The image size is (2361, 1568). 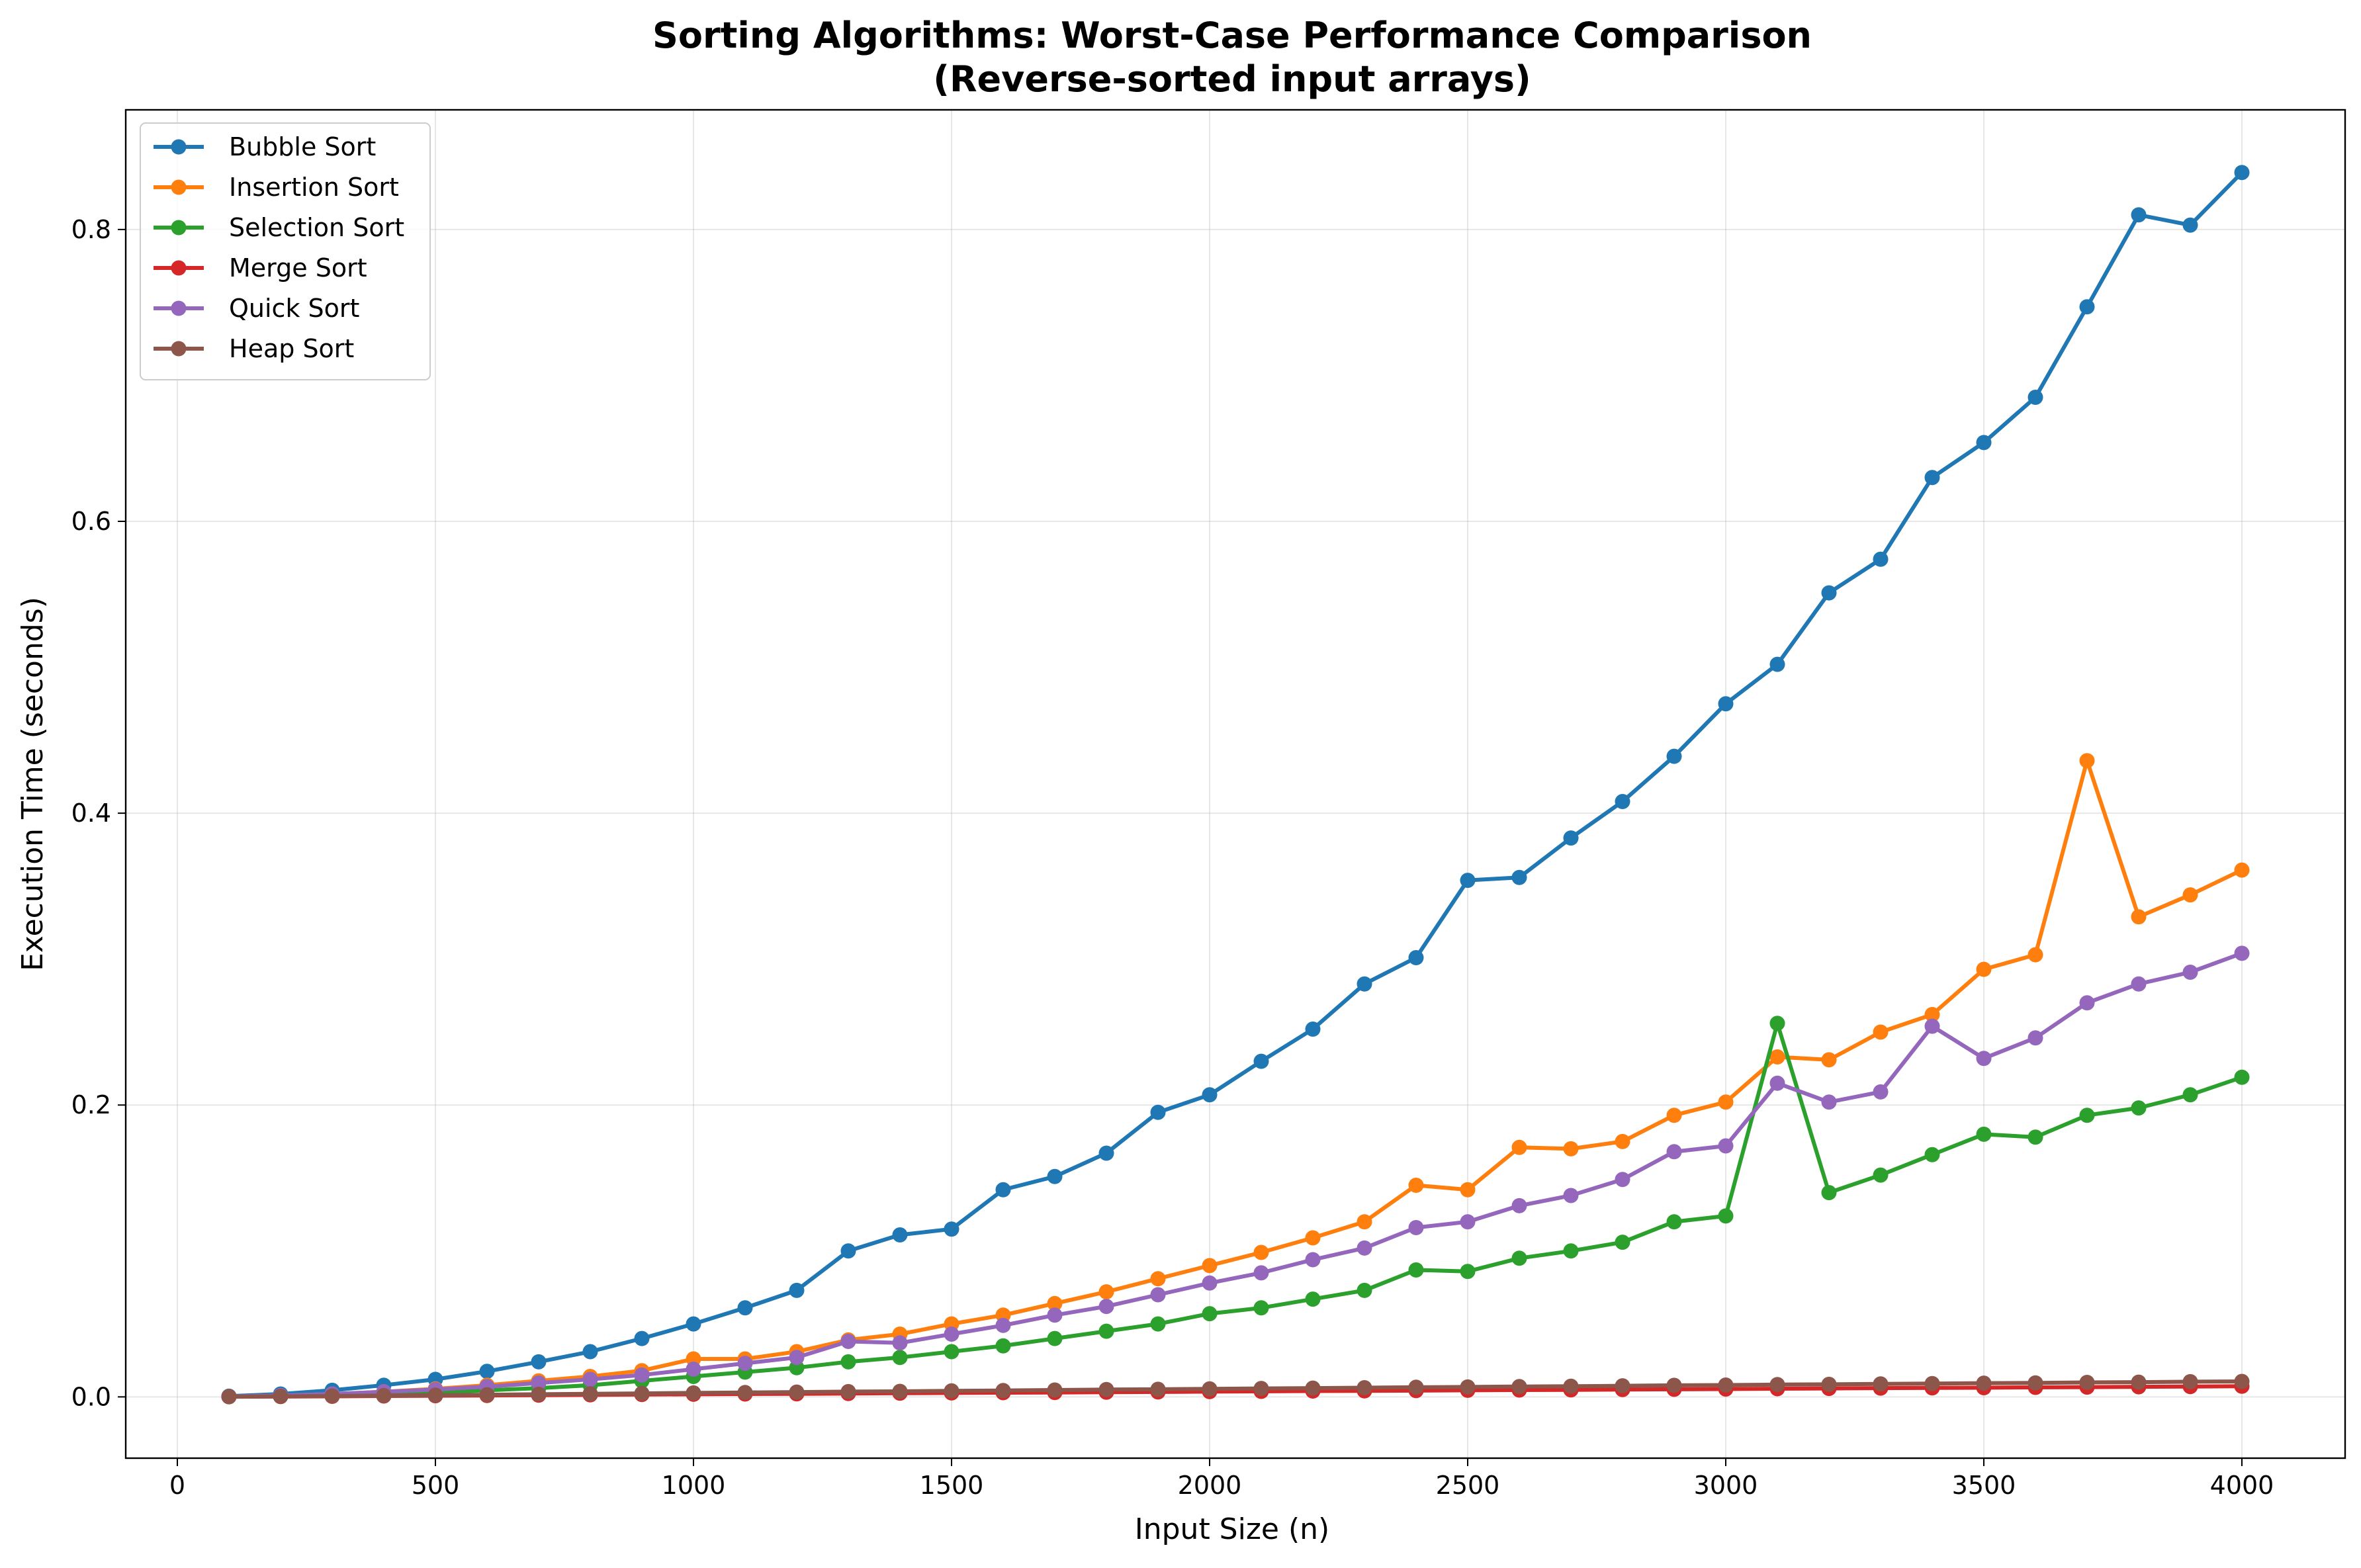 What do you see at coordinates (302, 146) in the screenshot?
I see `legend-label: Bubble Sort` at bounding box center [302, 146].